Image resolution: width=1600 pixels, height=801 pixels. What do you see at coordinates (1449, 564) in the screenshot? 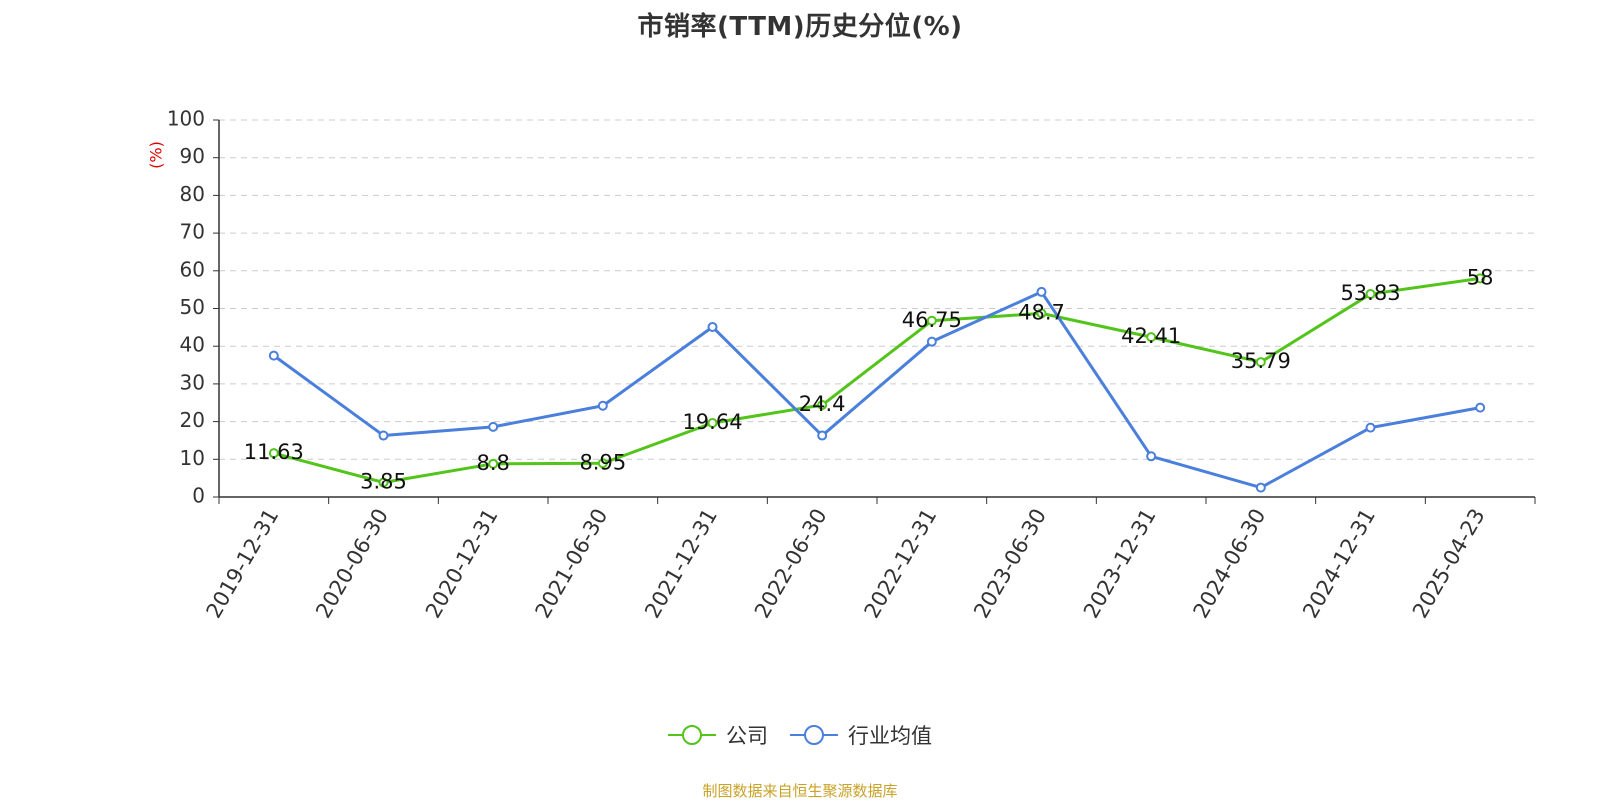
I see `x-tick-label: 2025-04-23` at bounding box center [1449, 564].